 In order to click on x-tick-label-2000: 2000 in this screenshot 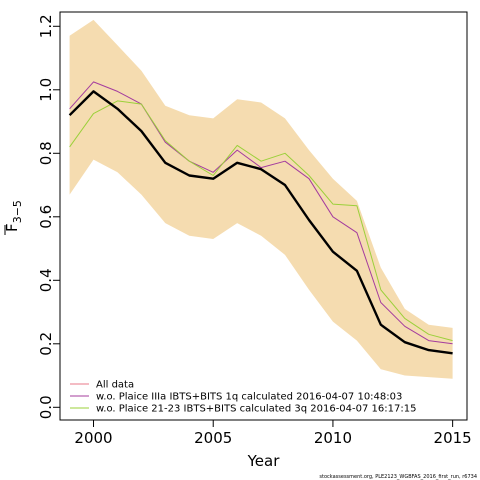, I will do `click(93, 438)`.